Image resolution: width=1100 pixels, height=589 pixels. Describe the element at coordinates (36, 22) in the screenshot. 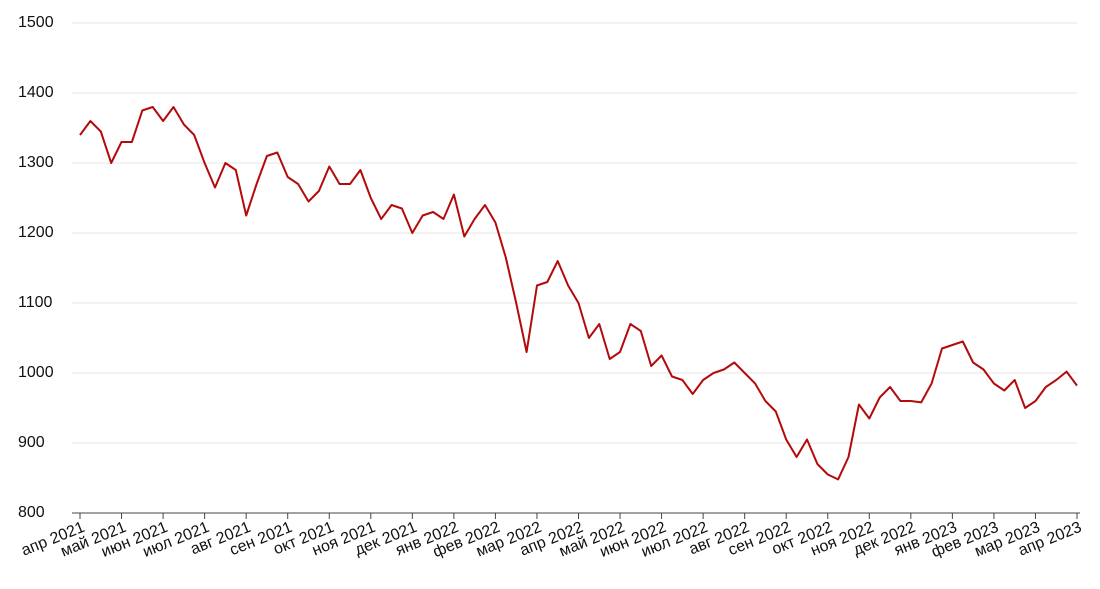

I see `y-tick-label: 1500` at that location.